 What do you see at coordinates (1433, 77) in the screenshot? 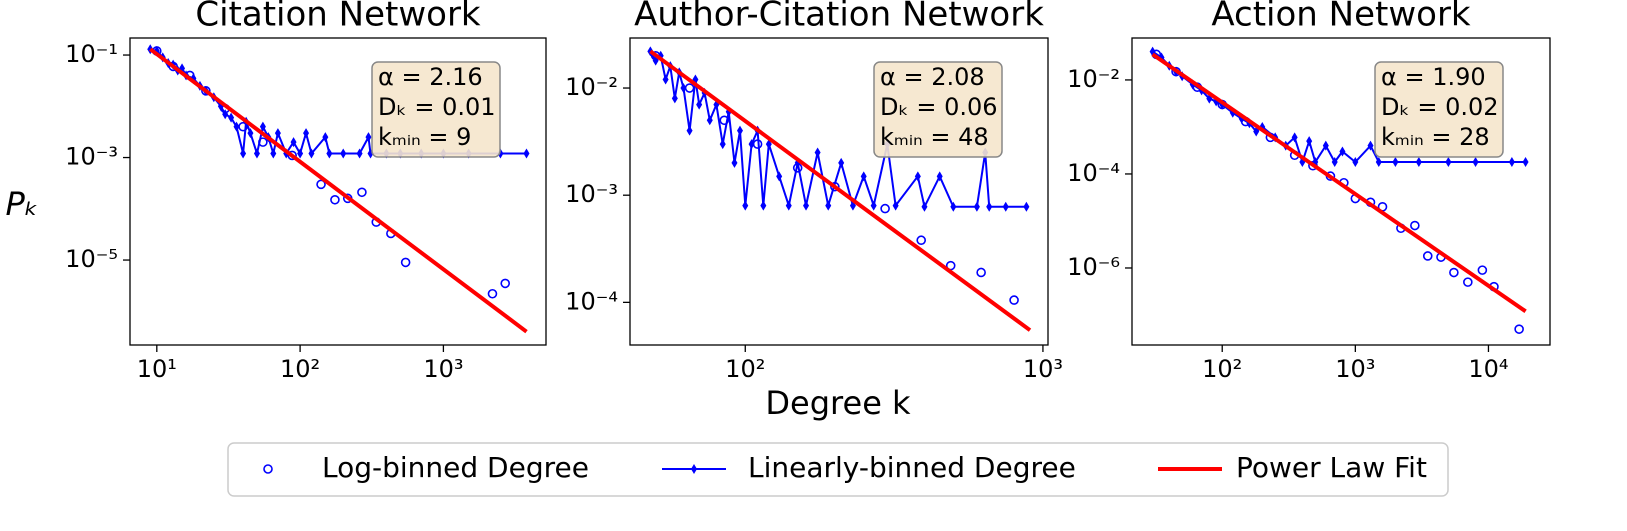
I see `annotation: α = 1.90` at bounding box center [1433, 77].